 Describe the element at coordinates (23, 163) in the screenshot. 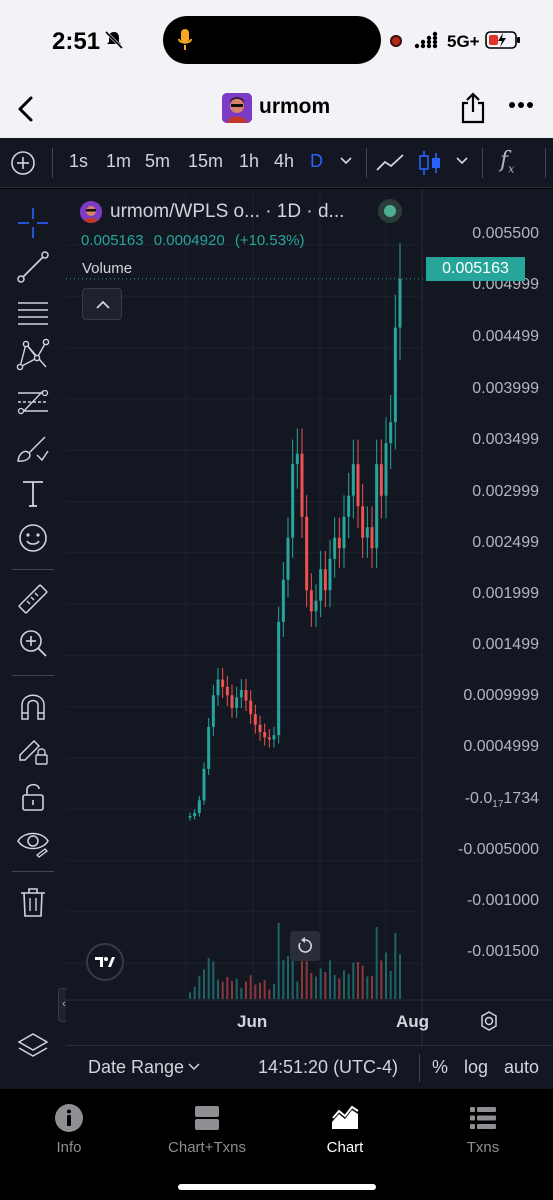

I see `add-icon` at that location.